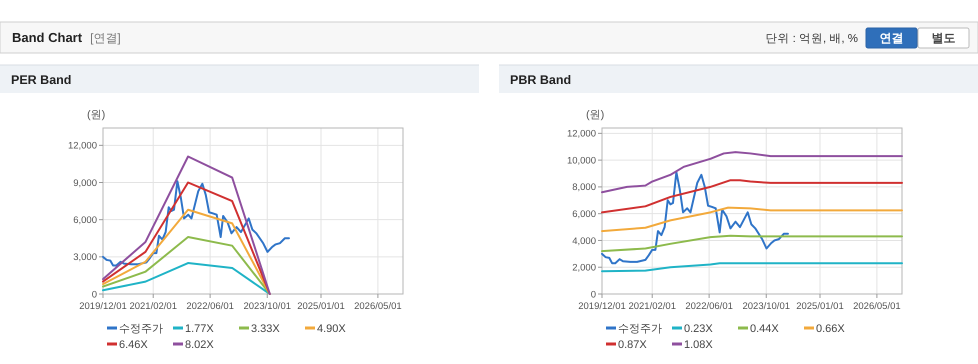 Image resolution: width=978 pixels, height=364 pixels. Describe the element at coordinates (105, 38) in the screenshot. I see `text: [연결]` at that location.